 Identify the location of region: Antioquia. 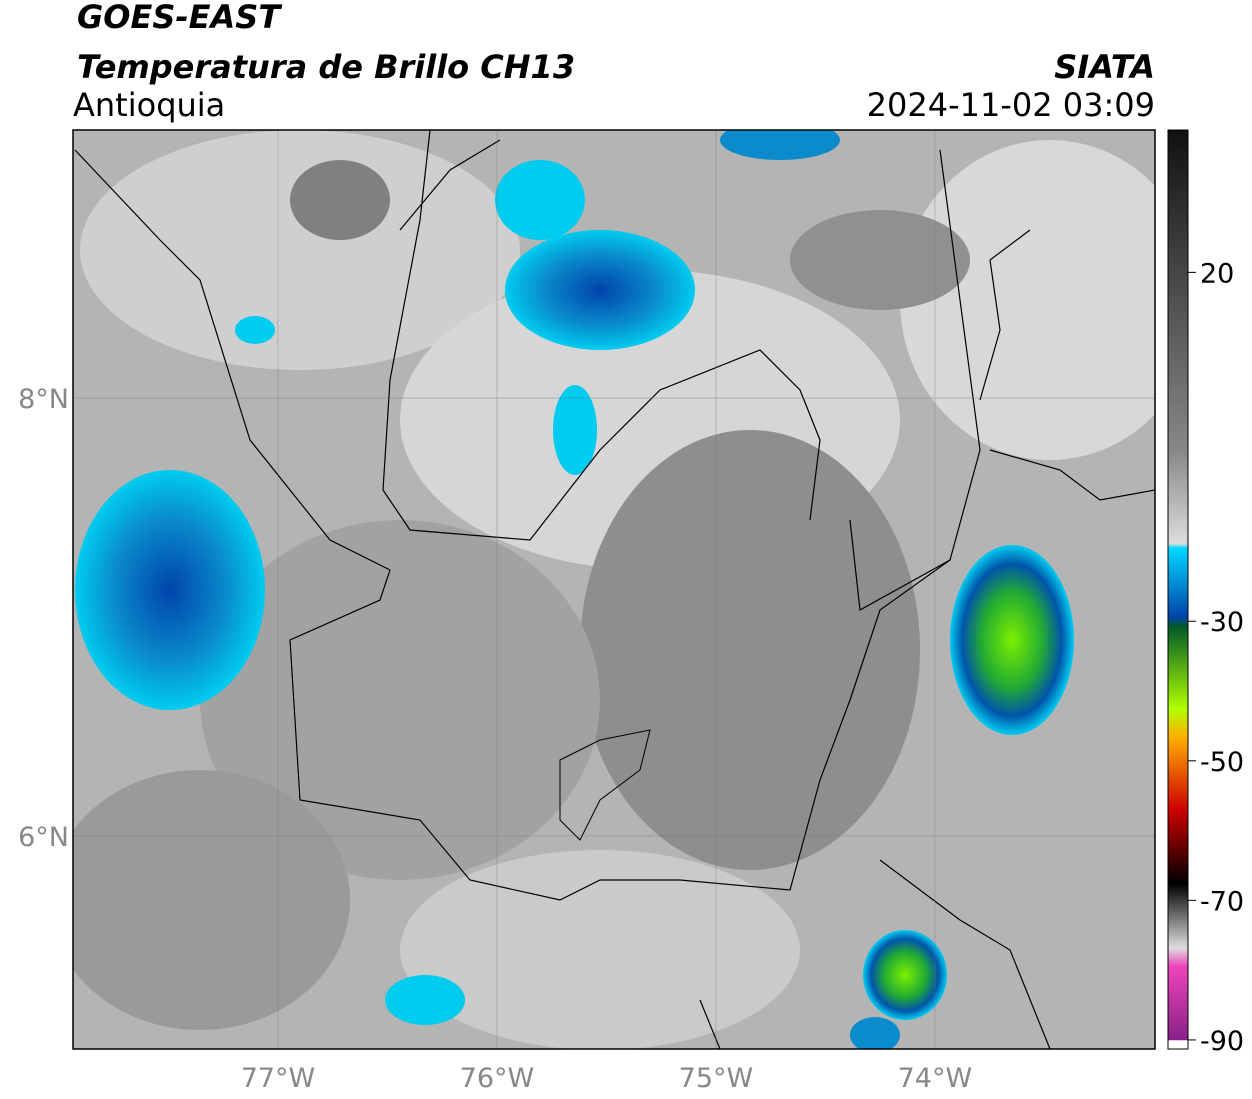
(149, 105).